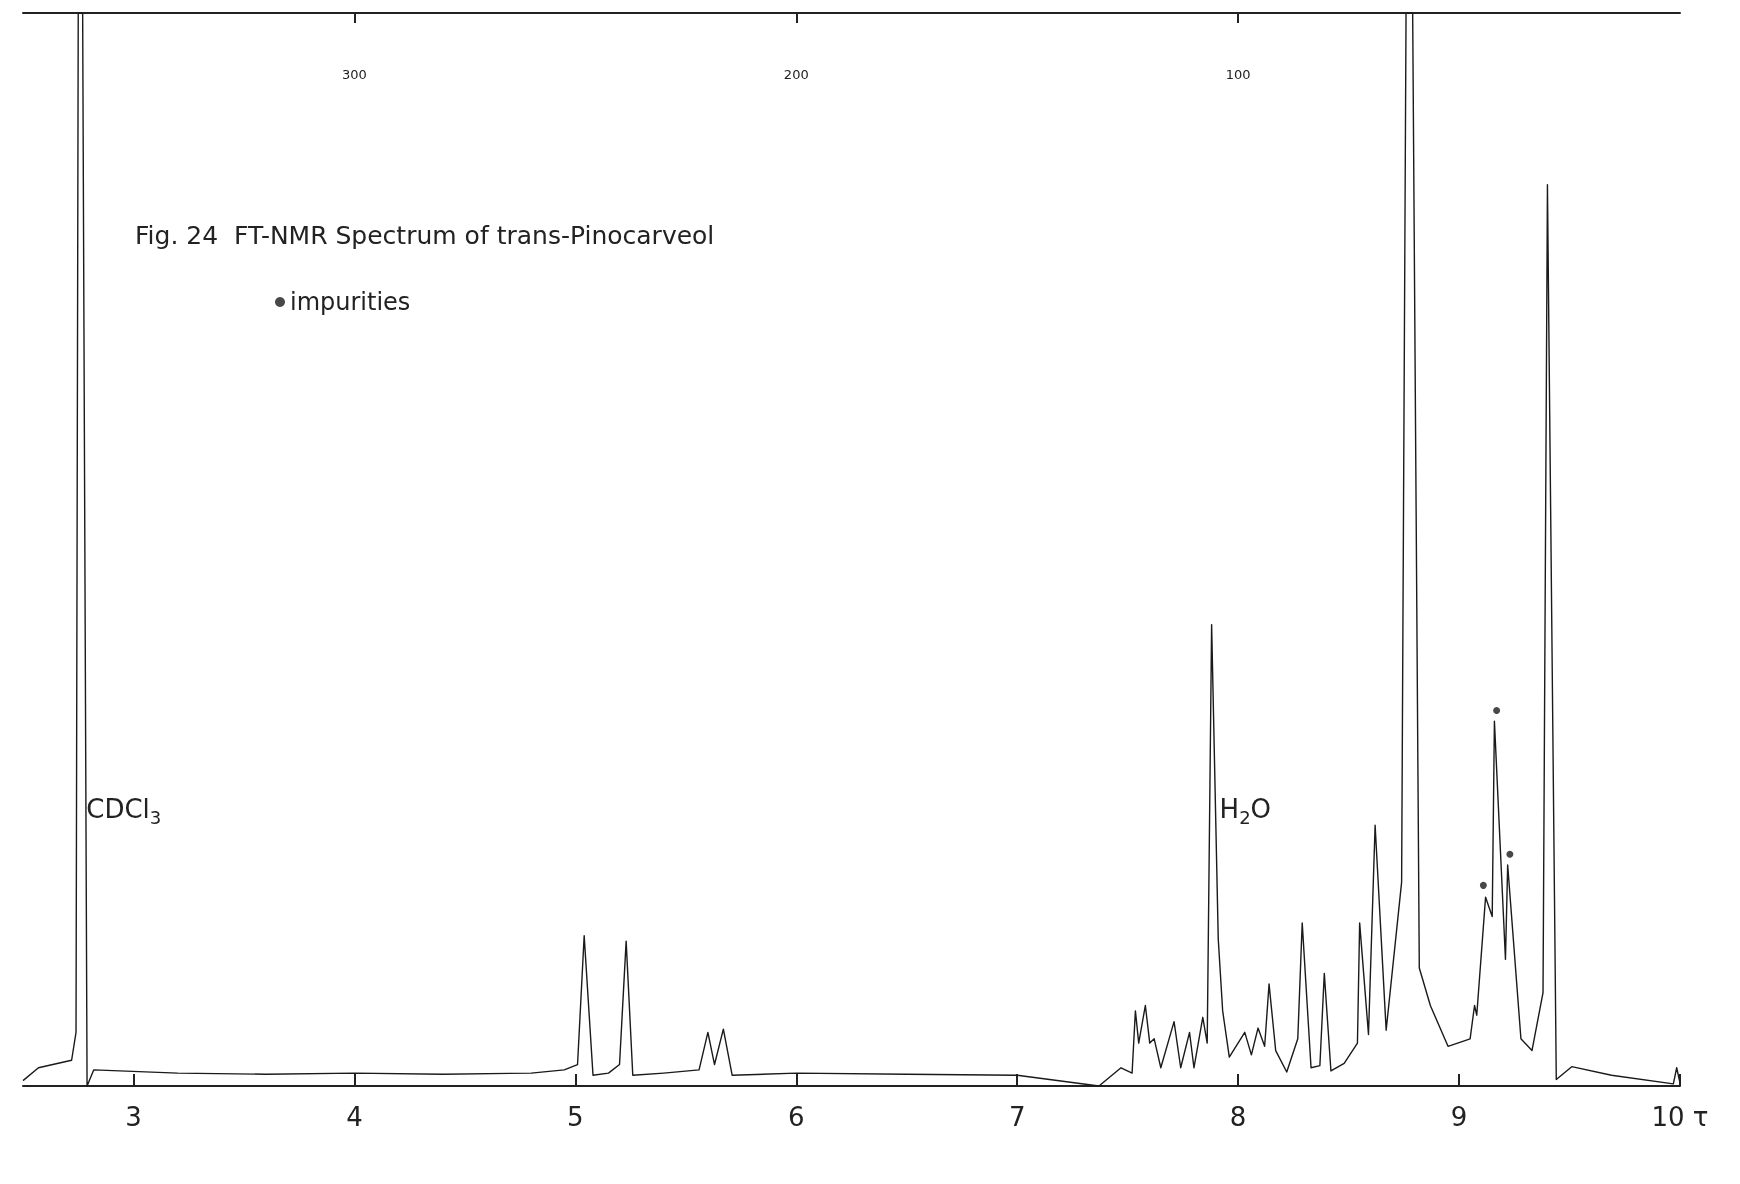 This screenshot has height=1184, width=1740. I want to click on x2-tick-label: 100, so click(1238, 74).